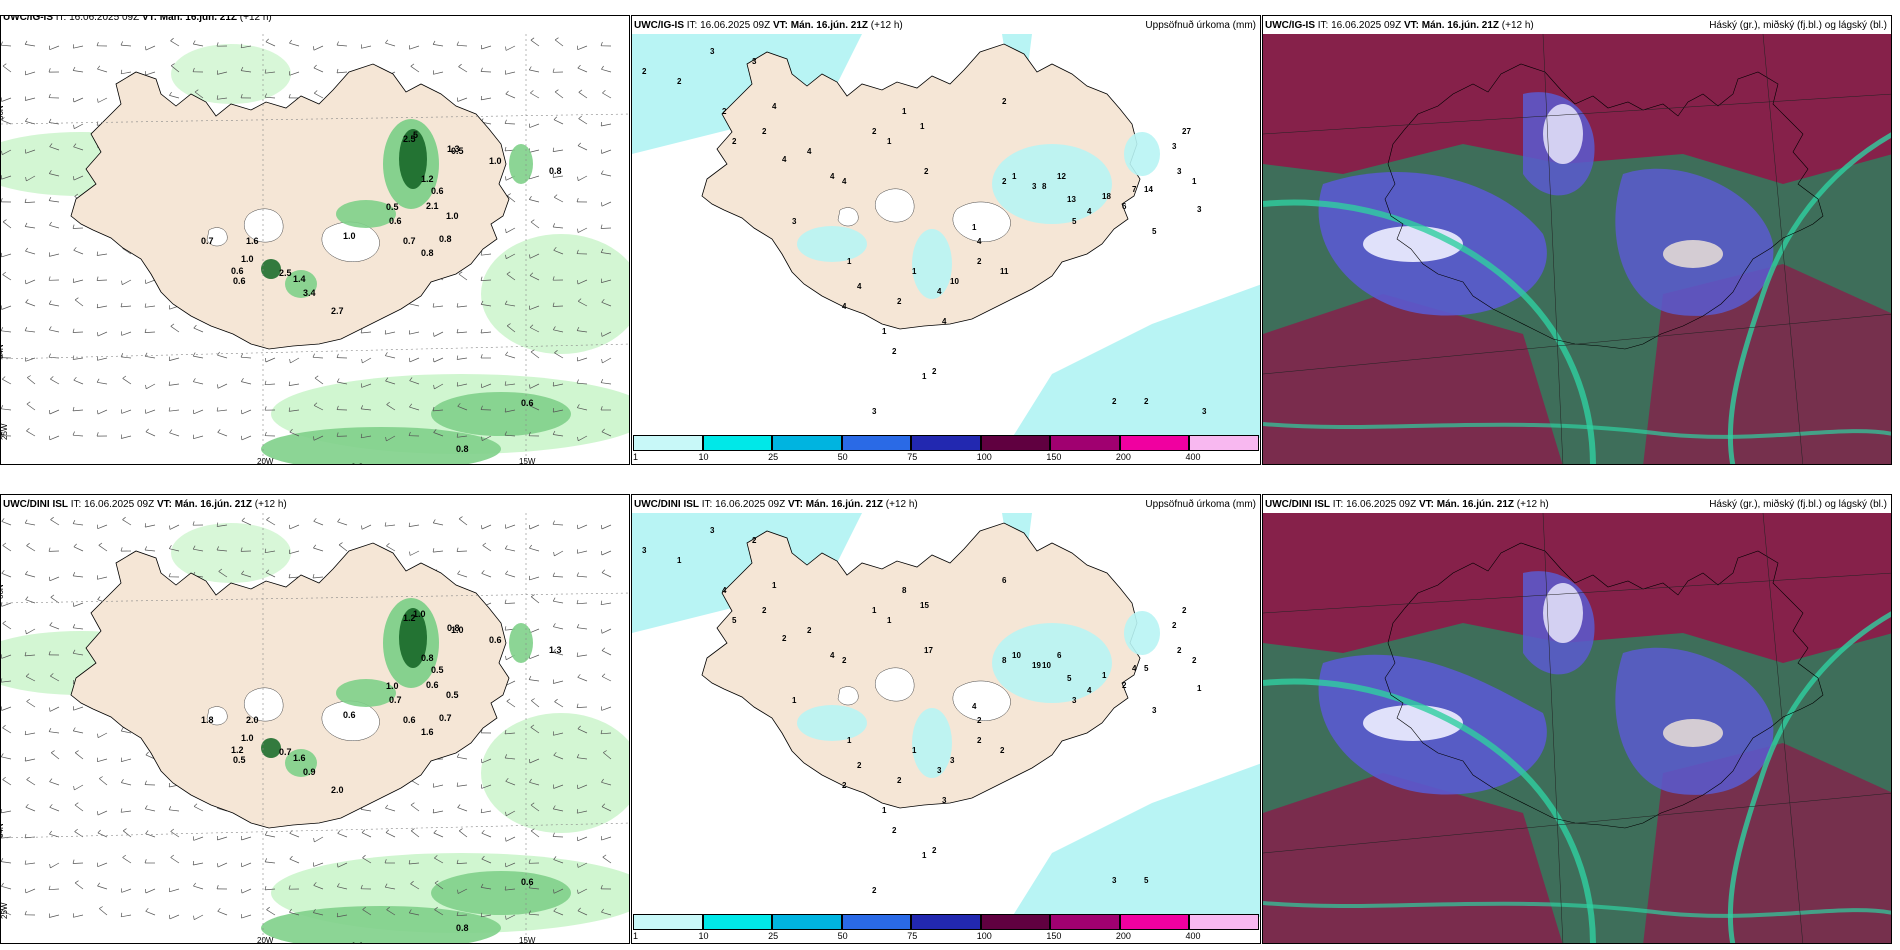 The width and height of the screenshot is (1900, 950). Describe the element at coordinates (884, 331) in the screenshot. I see `value-label: 1` at that location.